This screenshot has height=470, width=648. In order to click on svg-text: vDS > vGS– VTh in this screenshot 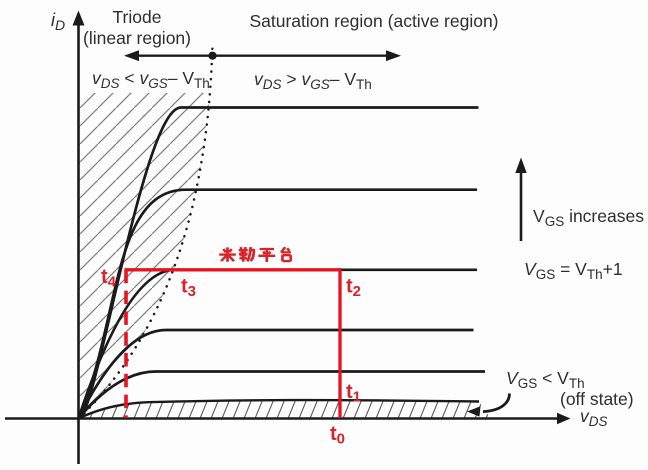, I will do `click(313, 80)`.